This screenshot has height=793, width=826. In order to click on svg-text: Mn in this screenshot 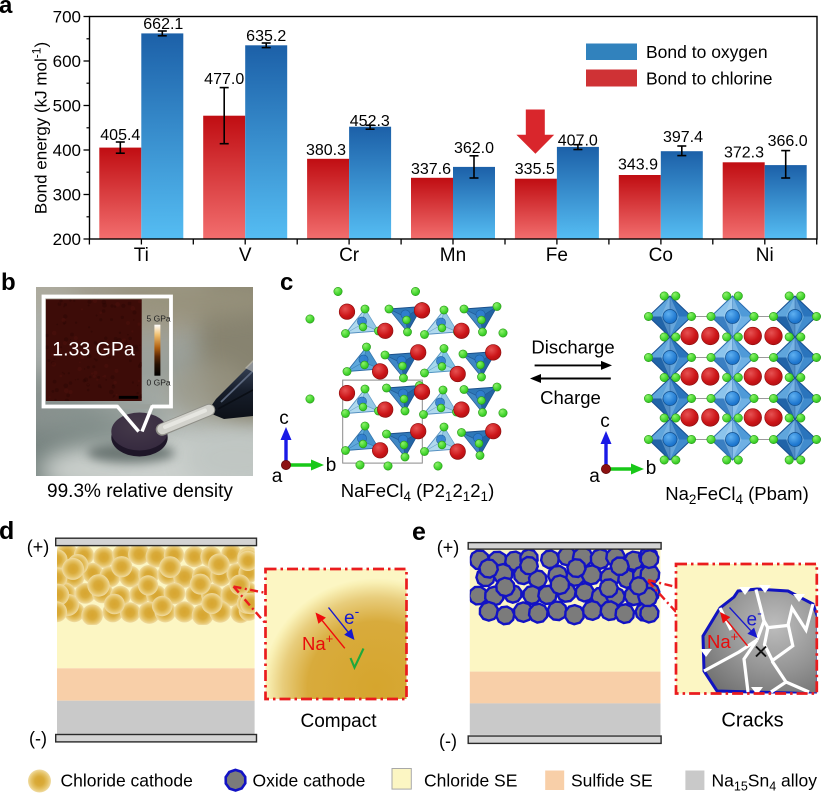, I will do `click(453, 255)`.